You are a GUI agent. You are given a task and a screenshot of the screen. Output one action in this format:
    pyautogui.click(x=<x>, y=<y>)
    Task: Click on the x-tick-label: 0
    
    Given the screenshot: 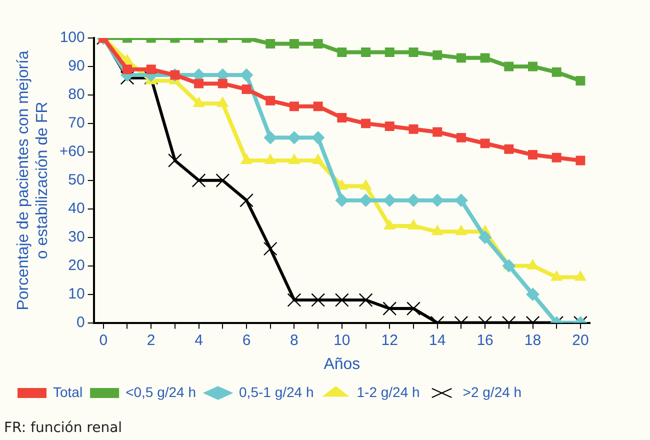 What is the action you would take?
    pyautogui.click(x=103, y=340)
    